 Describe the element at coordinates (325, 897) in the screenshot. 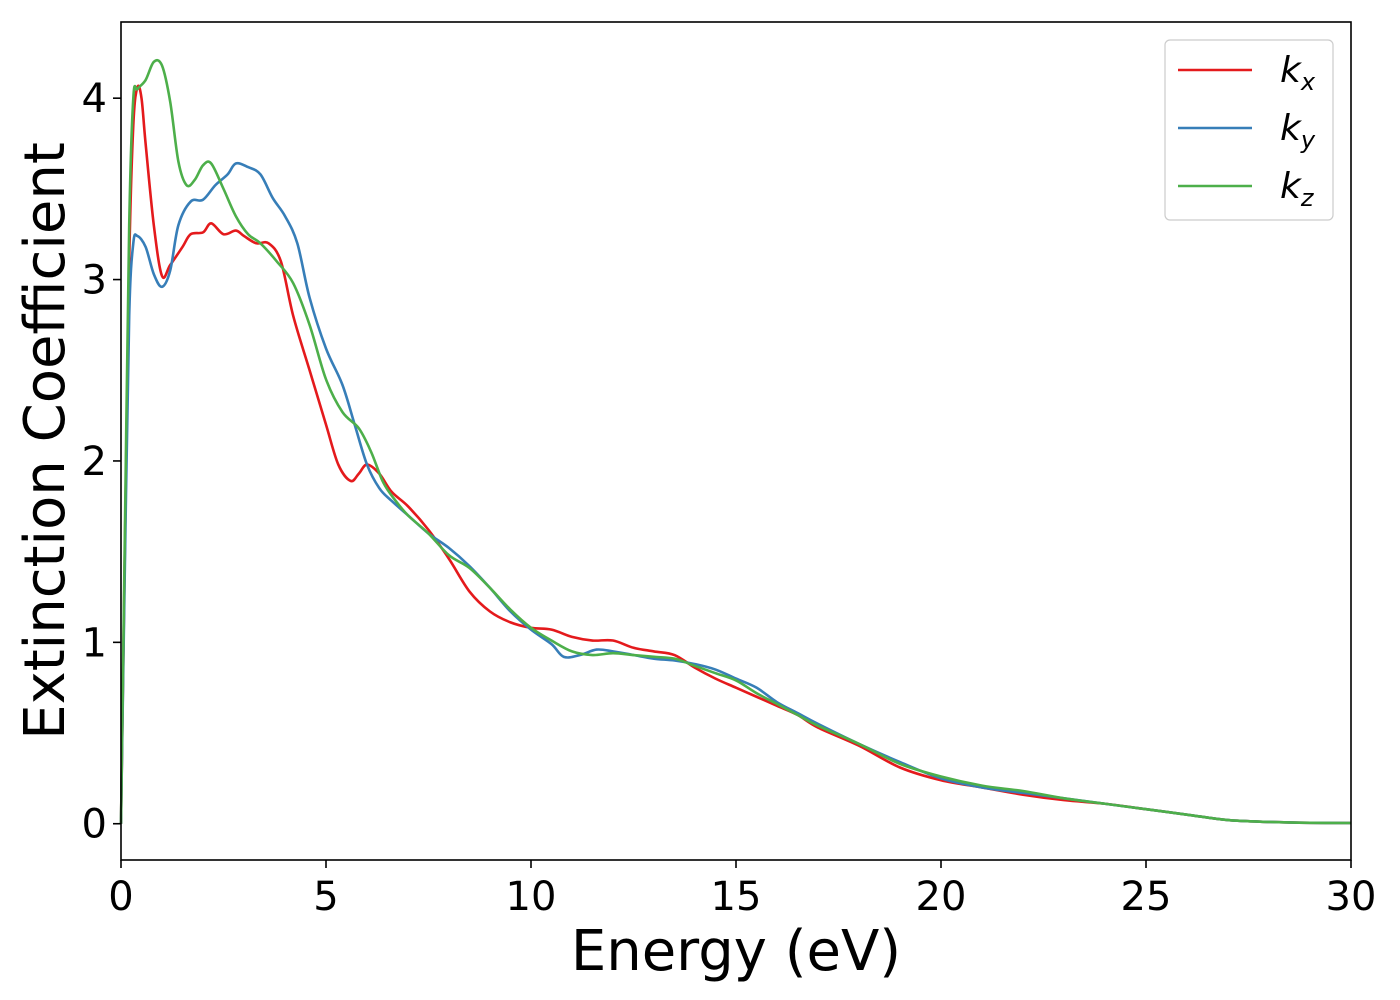

I see `x-tick-label: 5` at that location.